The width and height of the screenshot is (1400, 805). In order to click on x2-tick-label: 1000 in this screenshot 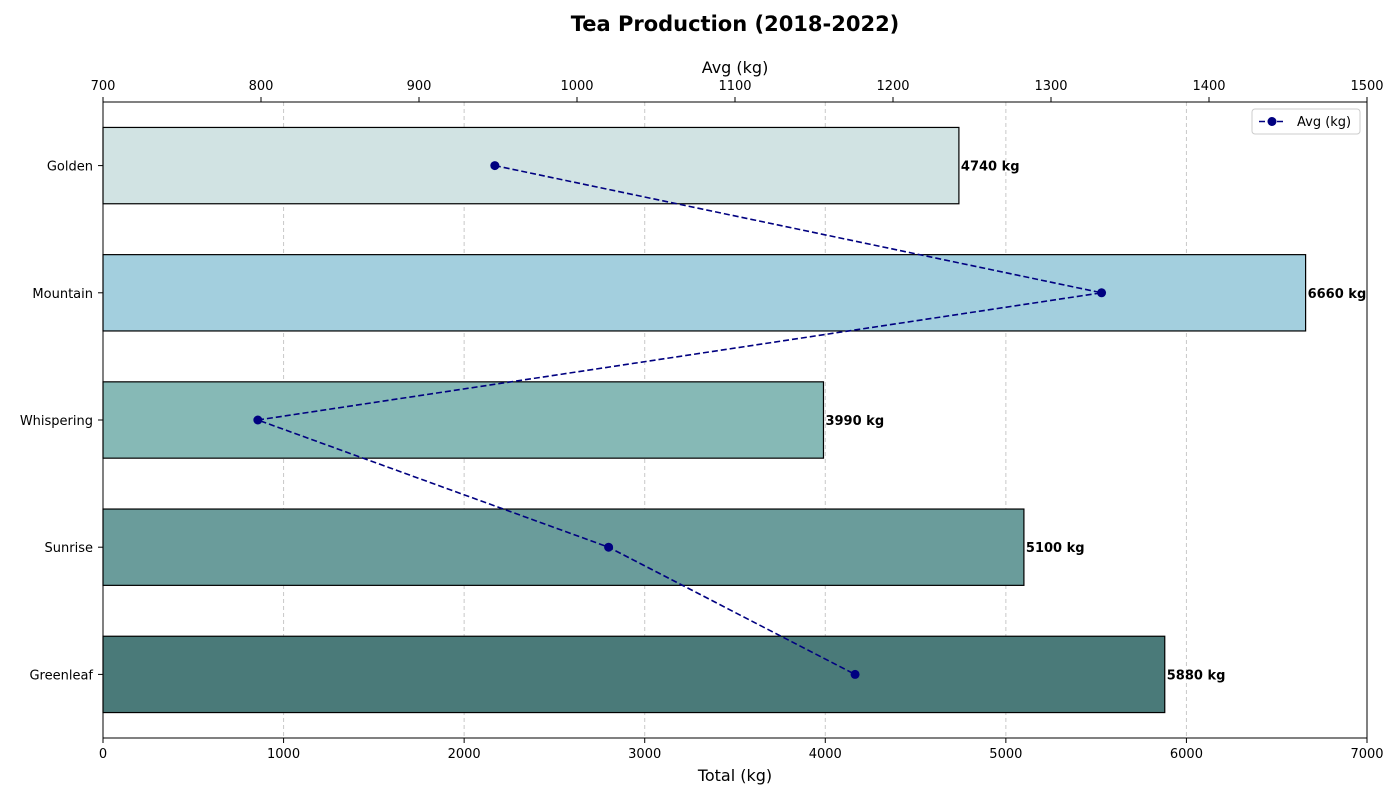, I will do `click(576, 86)`.